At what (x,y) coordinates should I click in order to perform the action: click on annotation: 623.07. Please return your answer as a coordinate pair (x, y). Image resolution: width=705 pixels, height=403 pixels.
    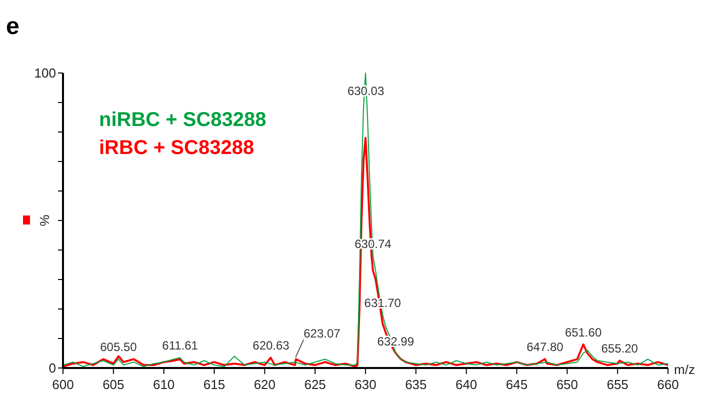
    Looking at the image, I should click on (322, 333).